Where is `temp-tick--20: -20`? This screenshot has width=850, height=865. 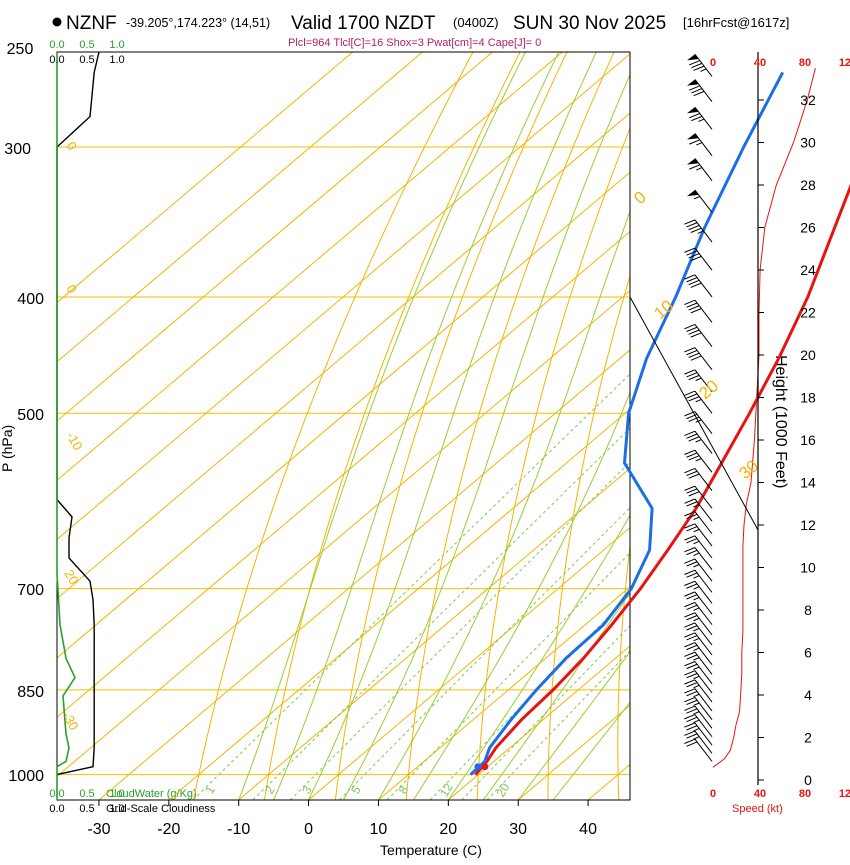
temp-tick--20: -20 is located at coordinates (168, 829).